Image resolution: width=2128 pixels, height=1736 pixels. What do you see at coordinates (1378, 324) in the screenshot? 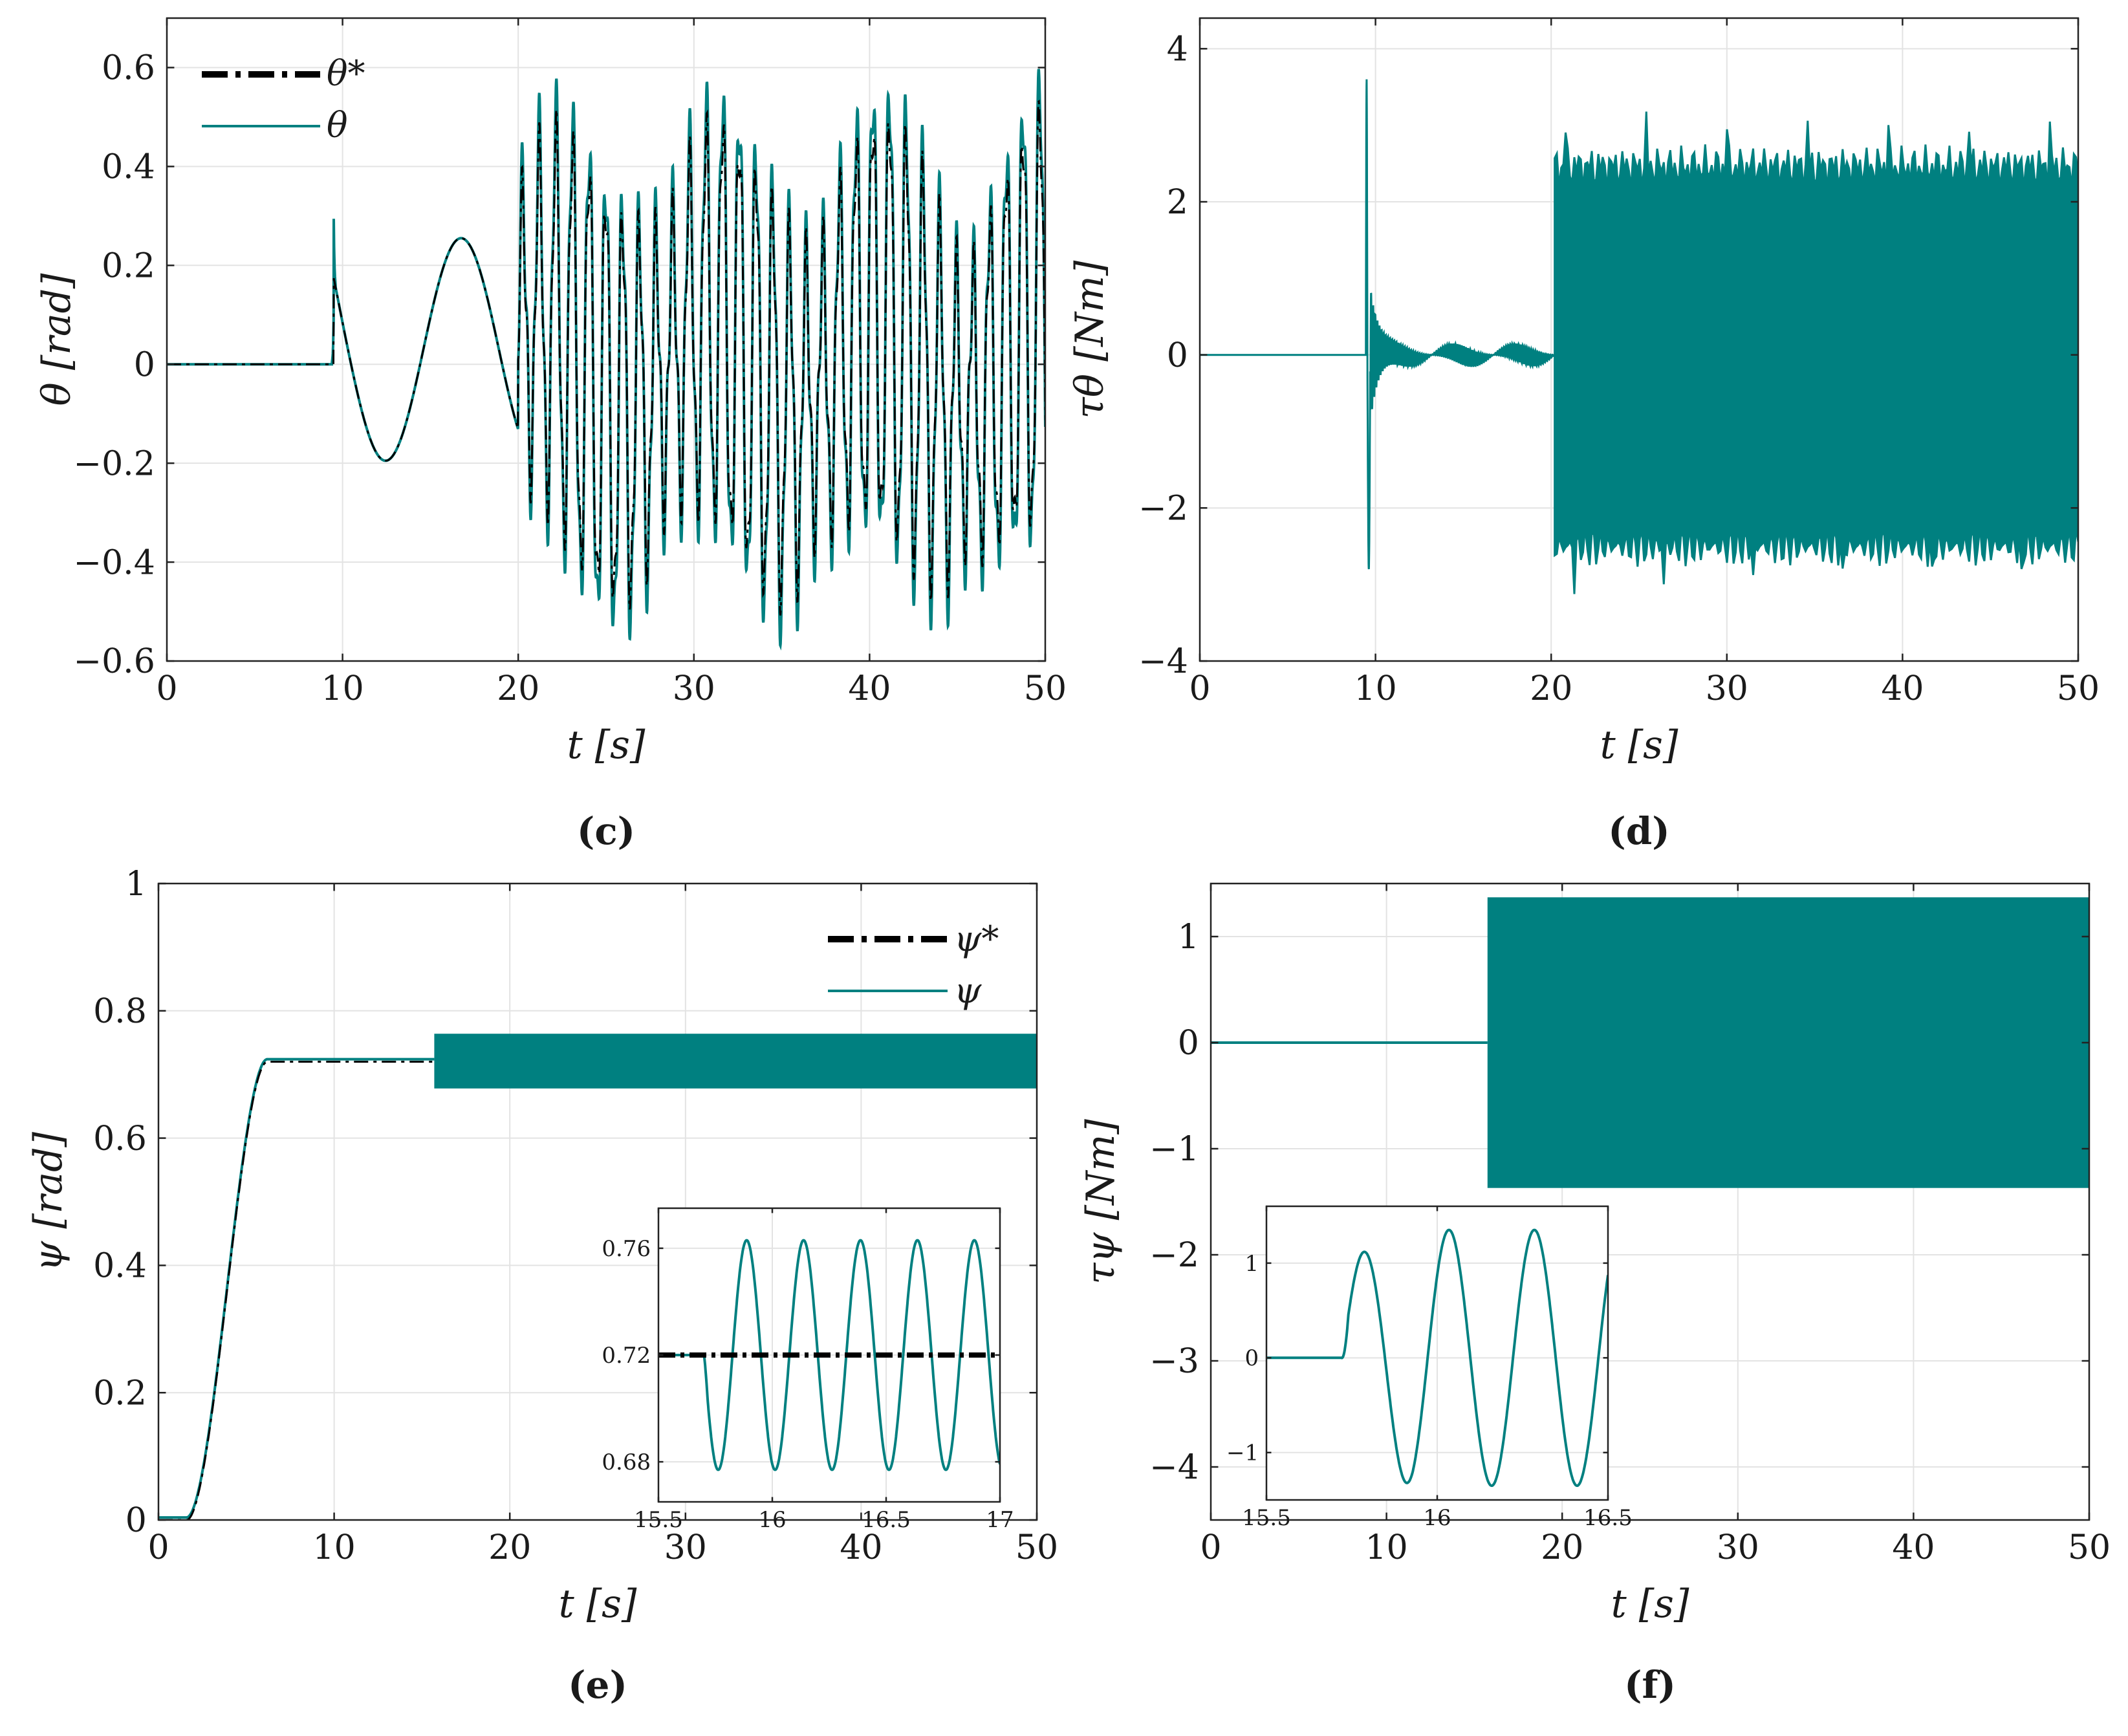
I see `tau-theta-line` at bounding box center [1378, 324].